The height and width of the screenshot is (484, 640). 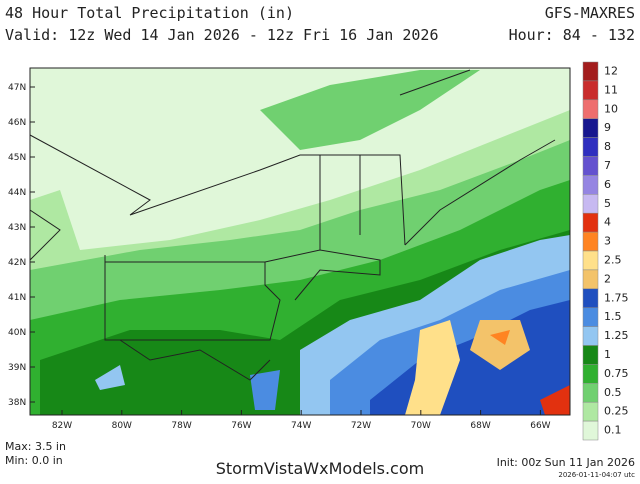 I want to click on lat-label: 45N, so click(x=17, y=158).